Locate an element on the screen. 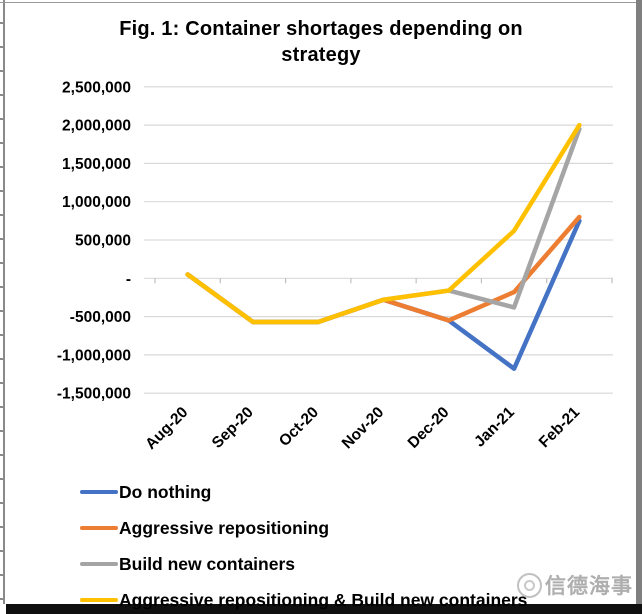  legend-line-swatch-blue is located at coordinates (99, 492).